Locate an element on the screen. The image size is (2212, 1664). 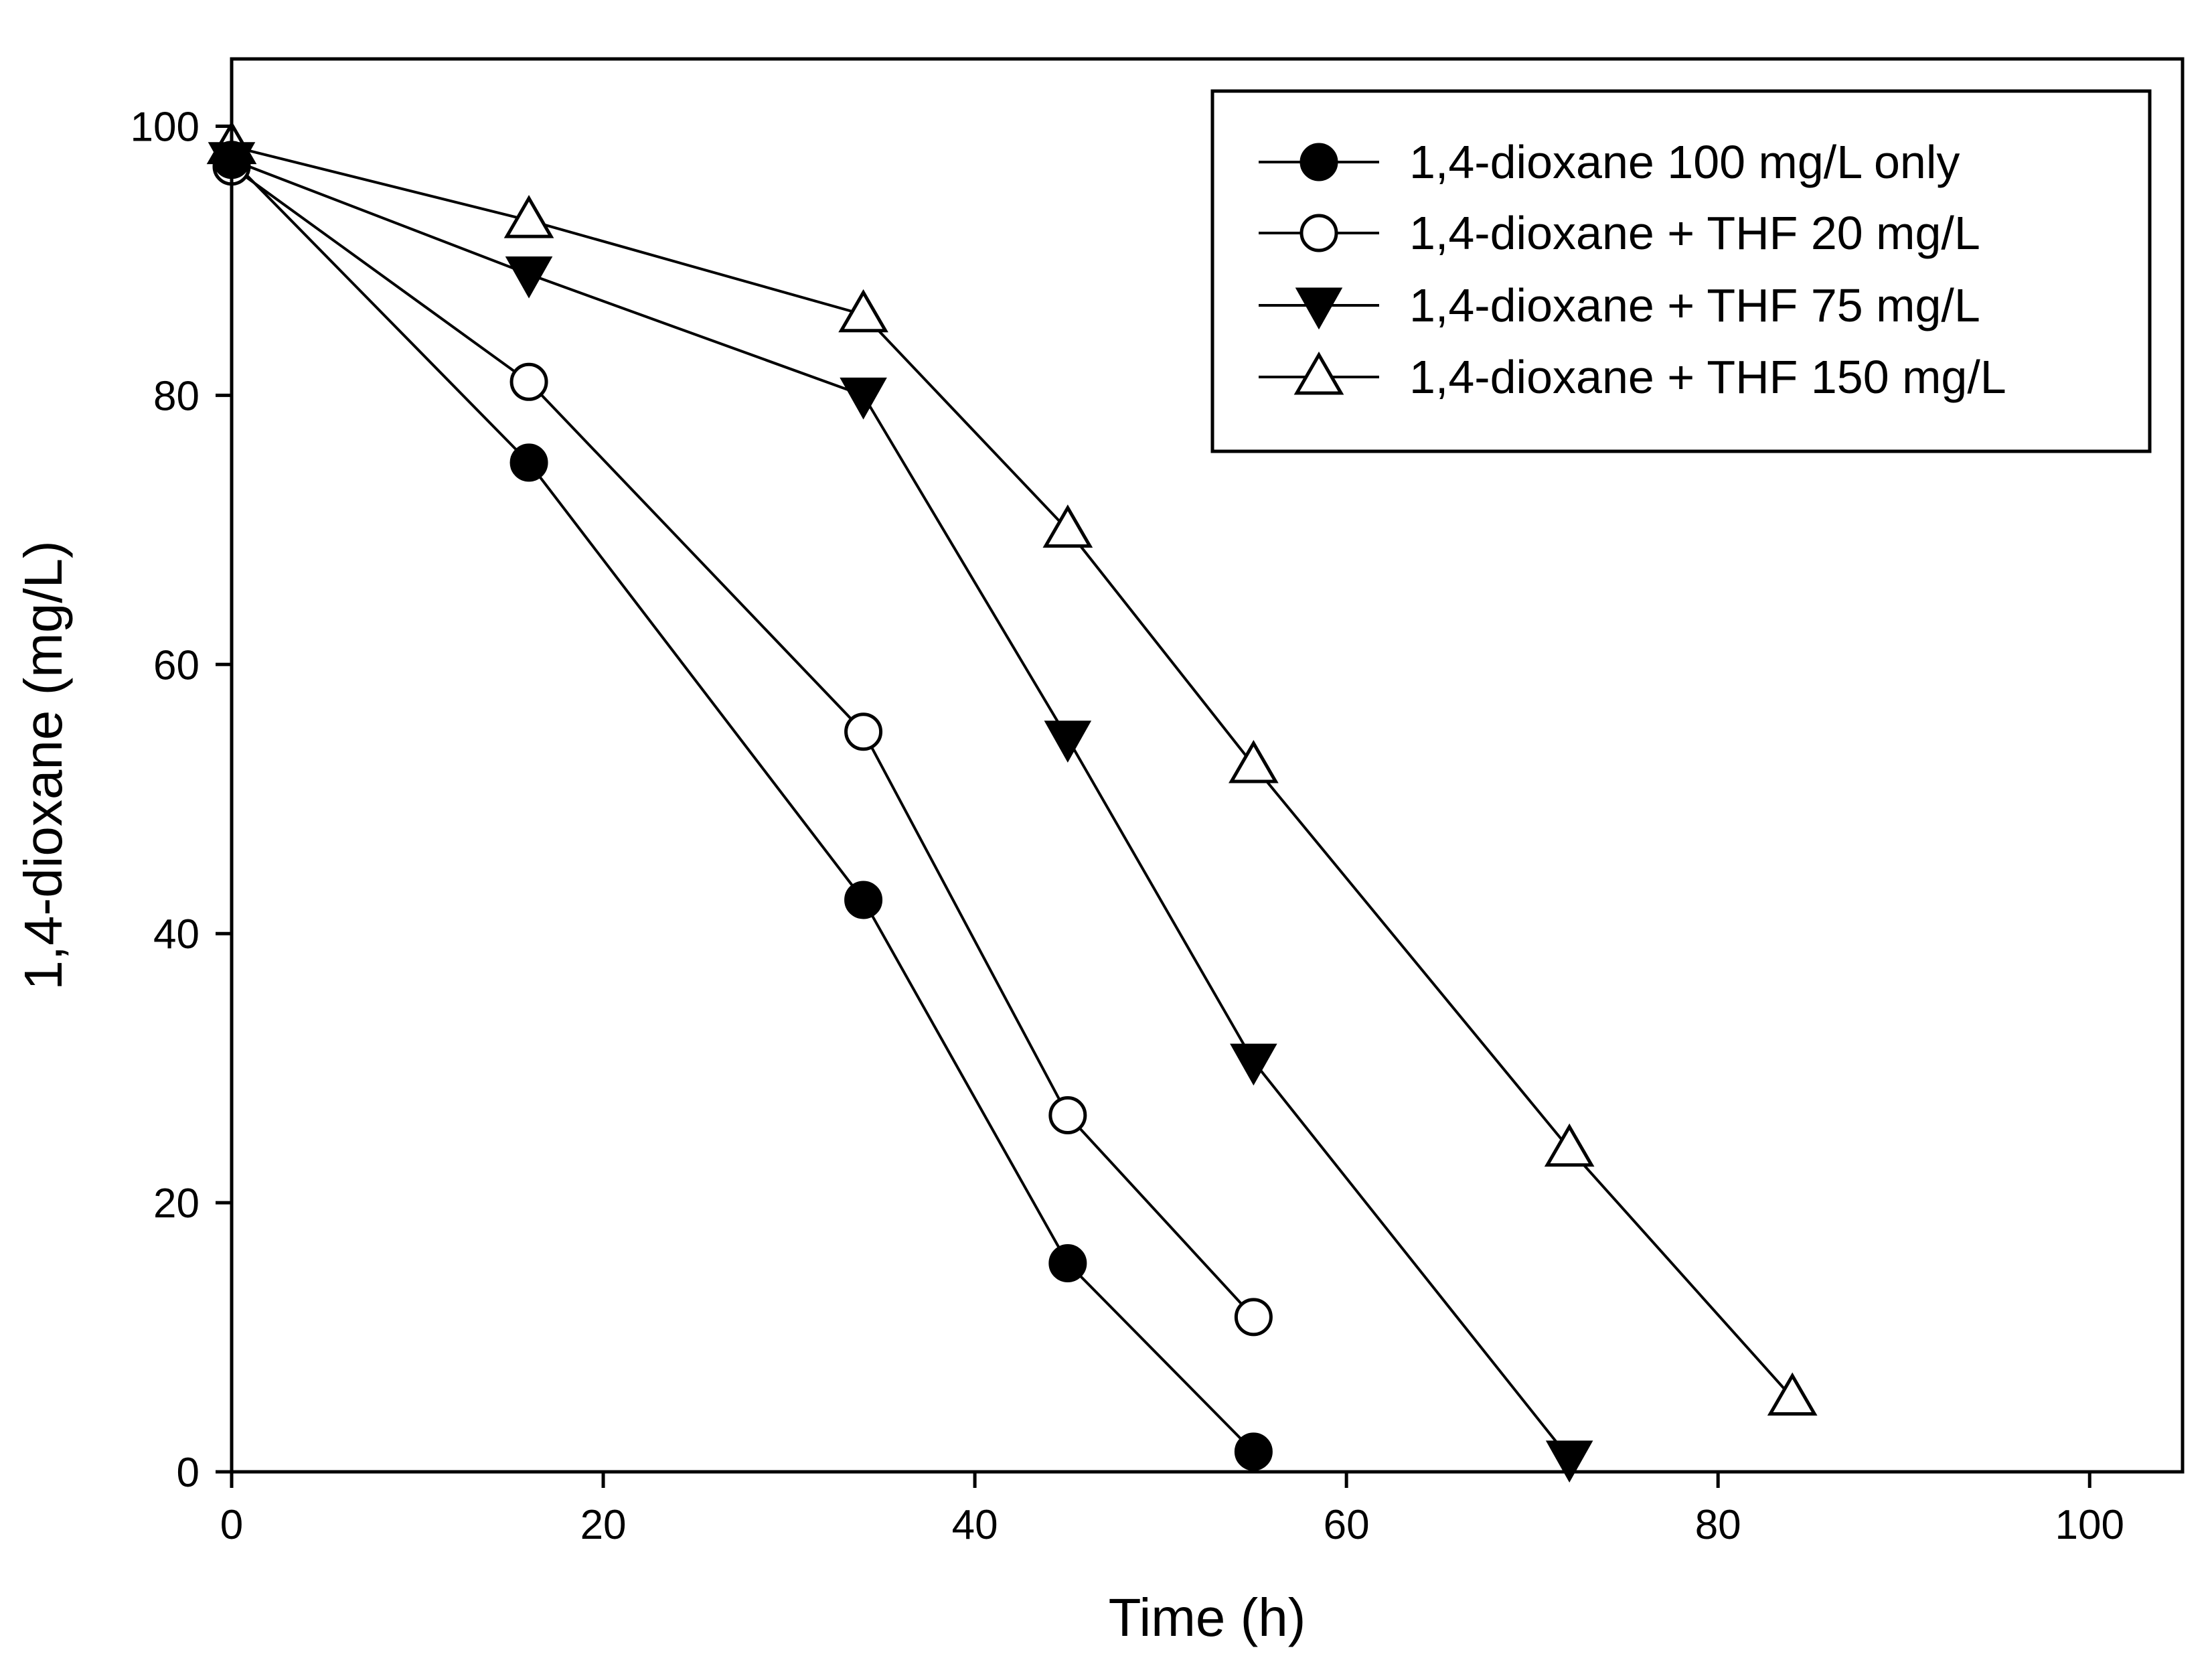
legend-item-3: 1,4-dioxane + THF 75 mg/L is located at coordinates (1619, 305).